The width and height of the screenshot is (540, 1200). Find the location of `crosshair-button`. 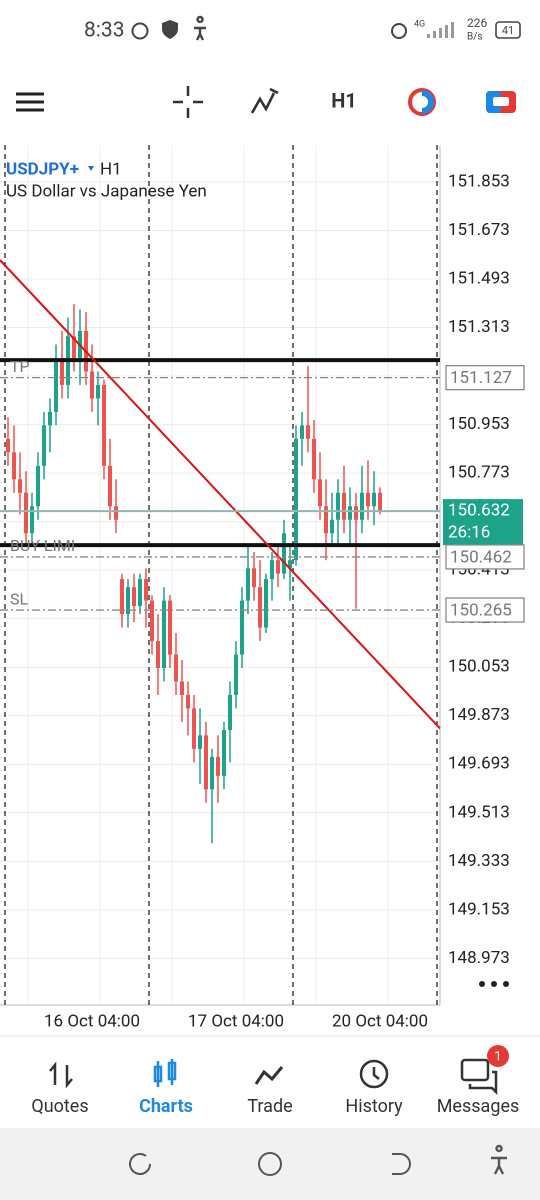

crosshair-button is located at coordinates (188, 102).